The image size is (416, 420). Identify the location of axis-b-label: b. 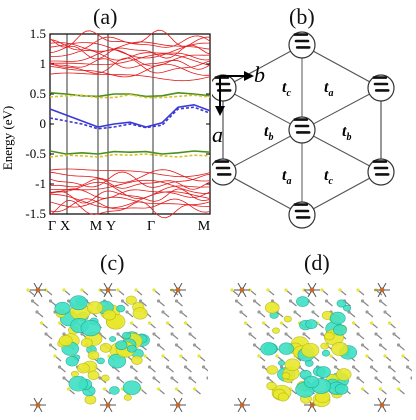
(259, 74).